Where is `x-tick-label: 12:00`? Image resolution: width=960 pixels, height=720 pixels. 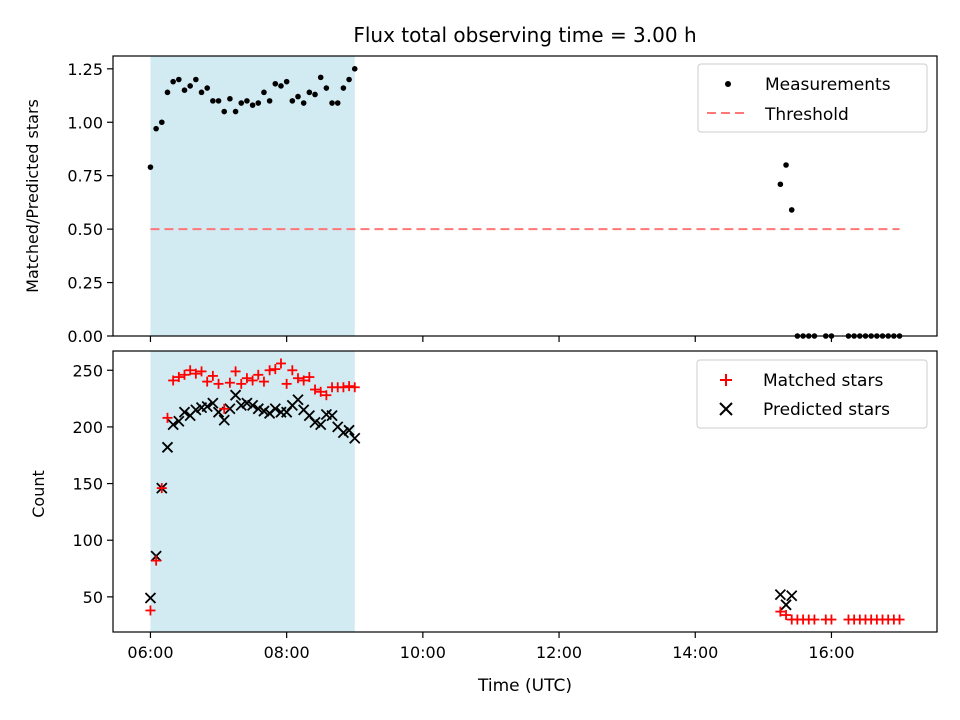
x-tick-label: 12:00 is located at coordinates (559, 652).